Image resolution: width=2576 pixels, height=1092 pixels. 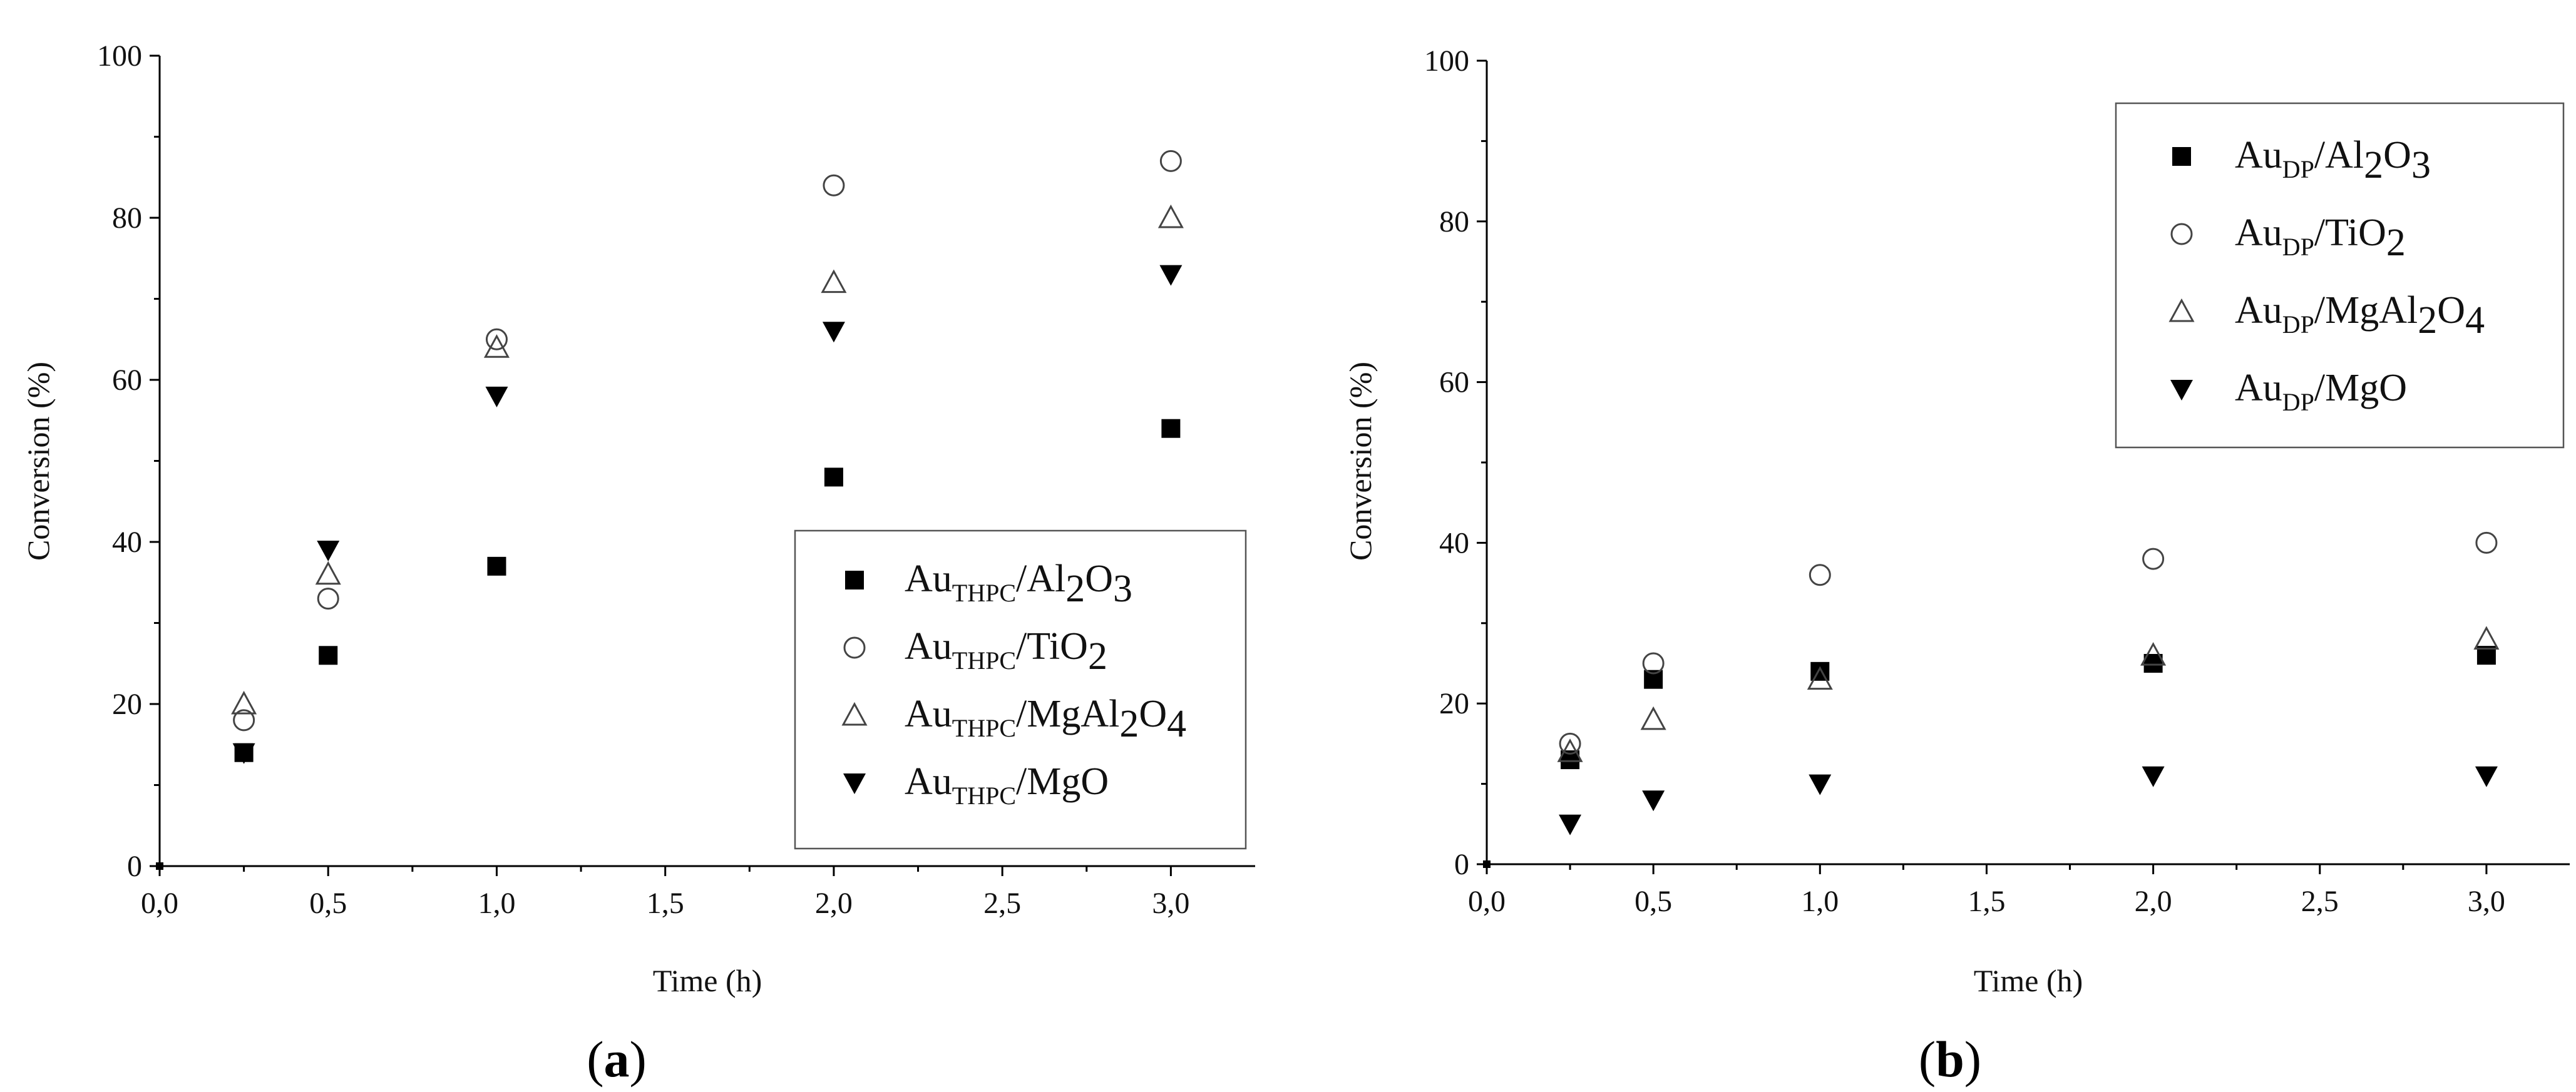 I want to click on panel-a-y-tick-label: 60, so click(x=127, y=381).